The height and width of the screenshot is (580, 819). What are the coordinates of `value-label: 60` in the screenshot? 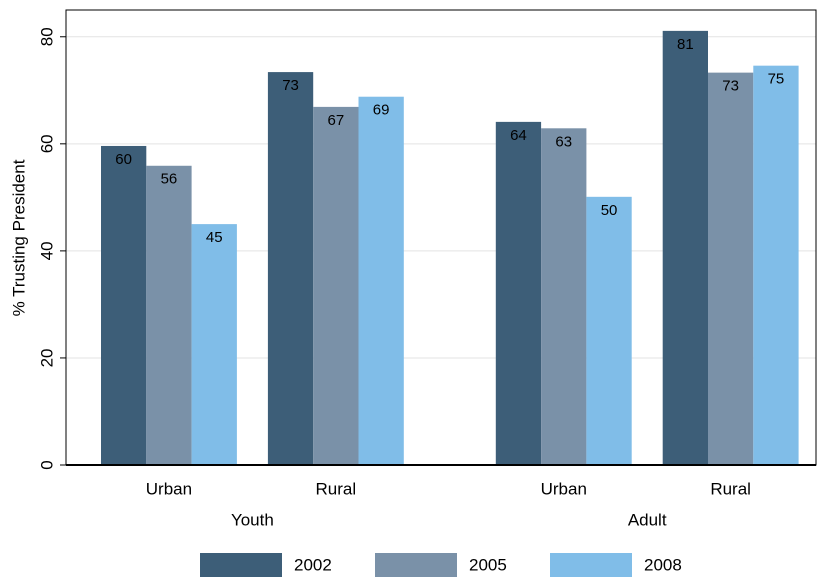 It's located at (123, 159).